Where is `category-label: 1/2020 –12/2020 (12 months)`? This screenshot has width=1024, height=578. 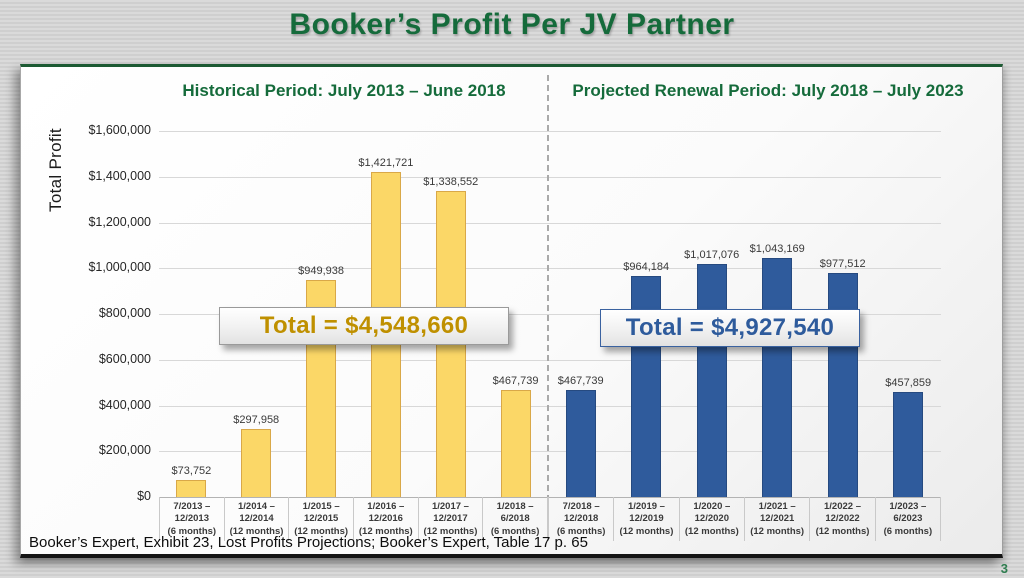
category-label: 1/2020 –12/2020 (12 months) is located at coordinates (711, 519).